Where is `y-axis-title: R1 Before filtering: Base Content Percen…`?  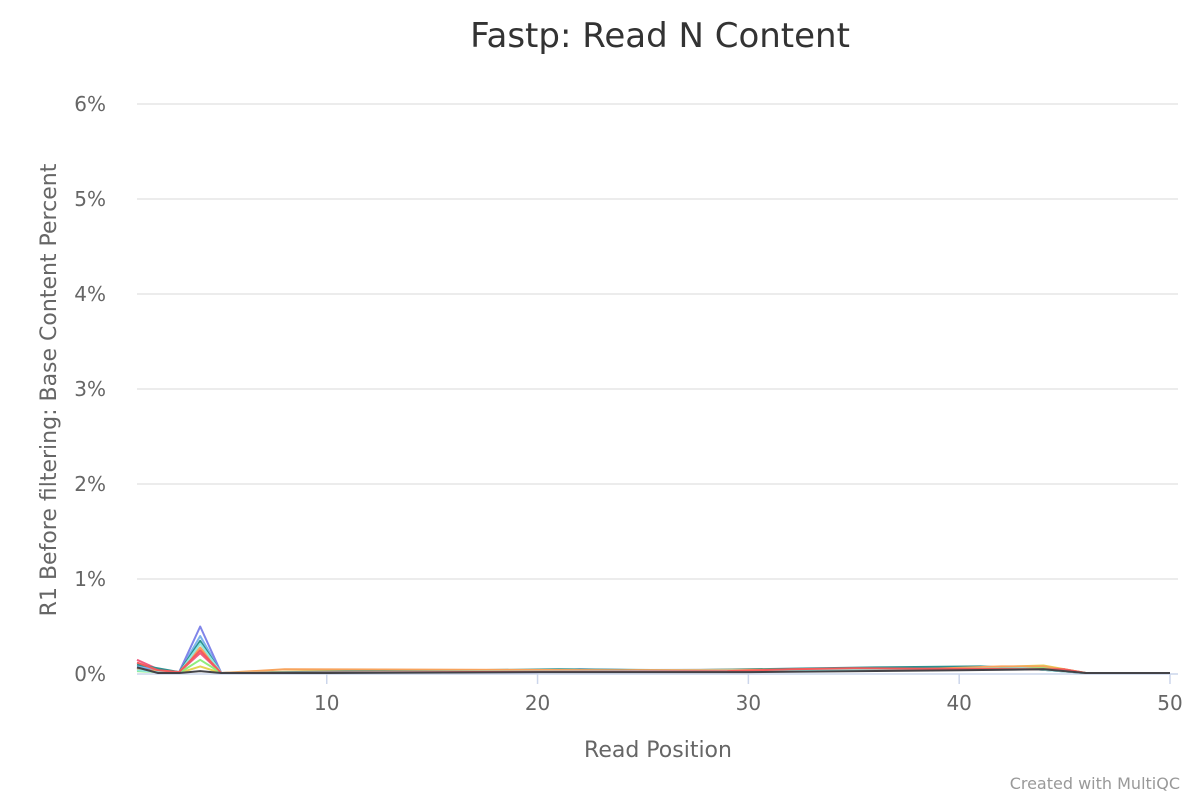
y-axis-title: R1 Before filtering: Base Content Percen… is located at coordinates (49, 389).